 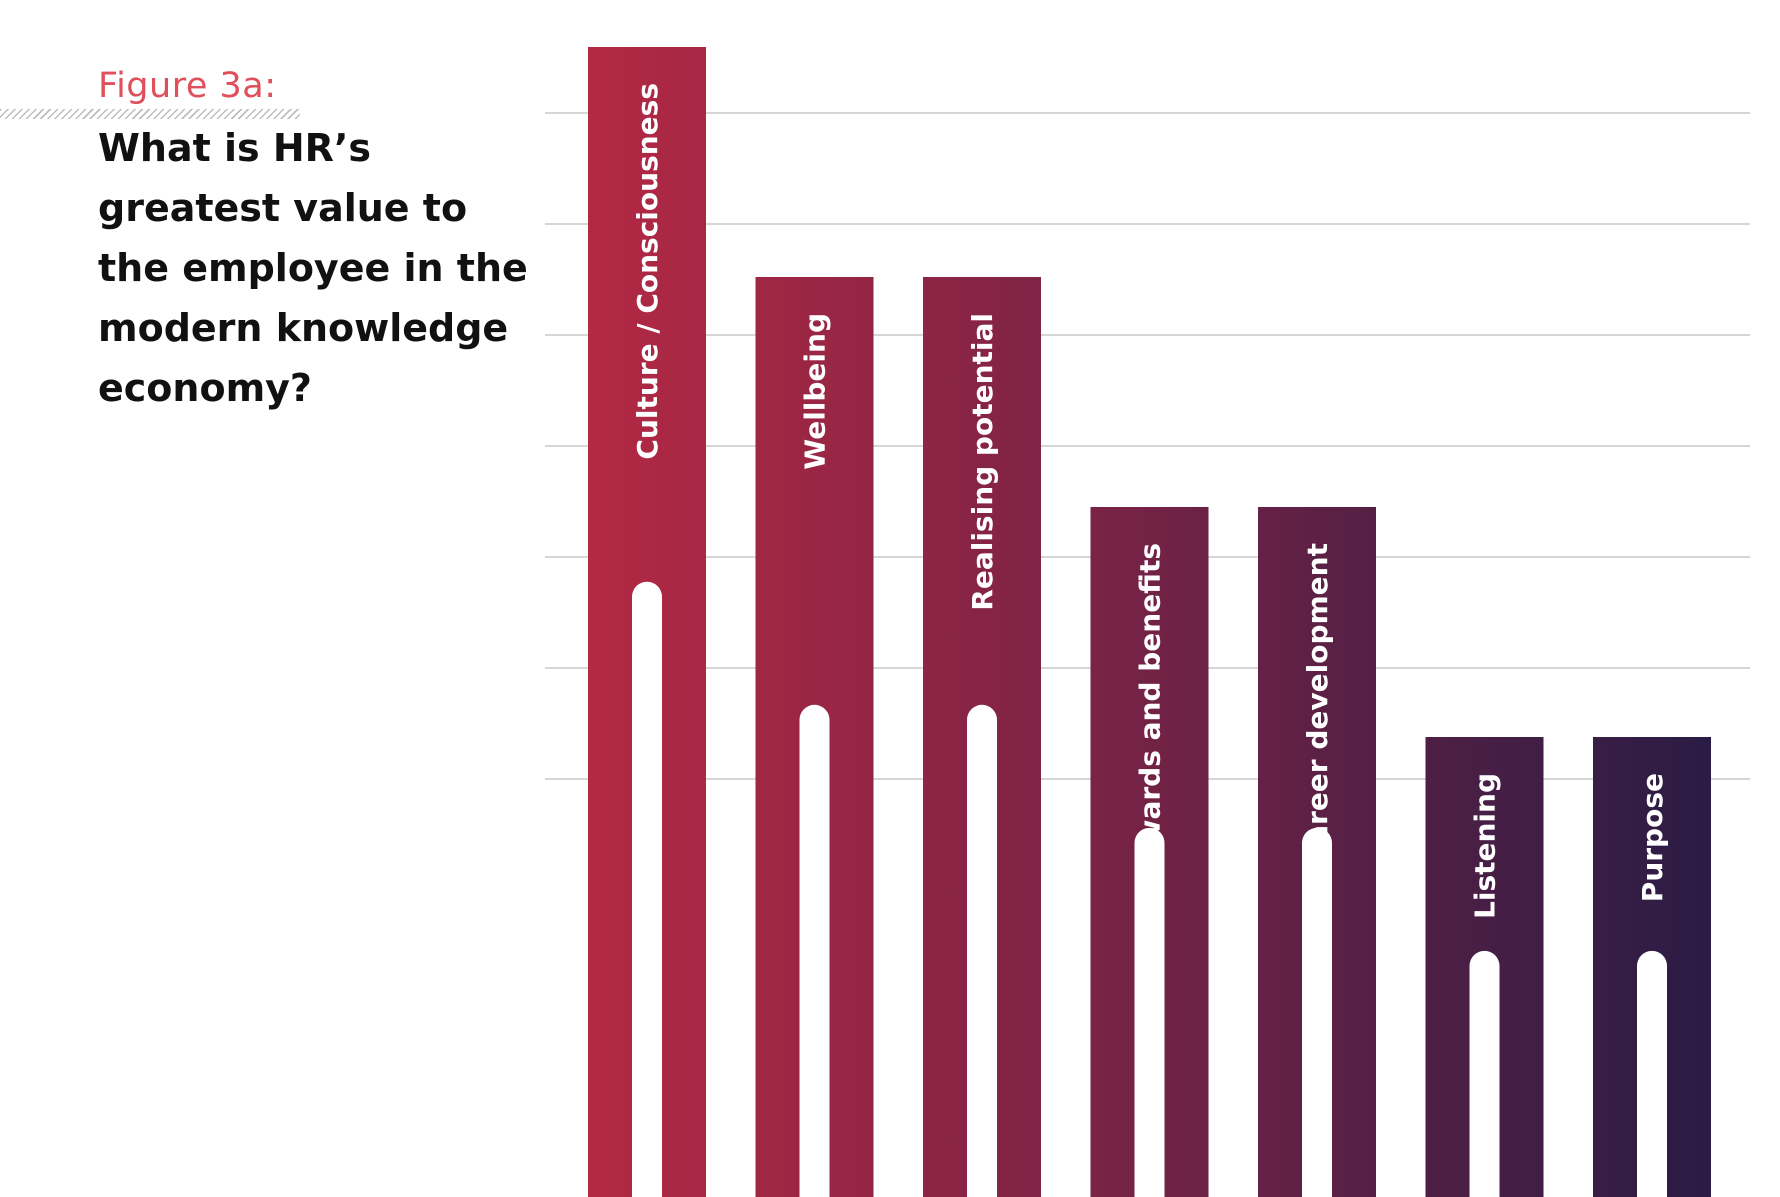 What do you see at coordinates (1150, 714) in the screenshot?
I see `category-label: Rewards and benefits` at bounding box center [1150, 714].